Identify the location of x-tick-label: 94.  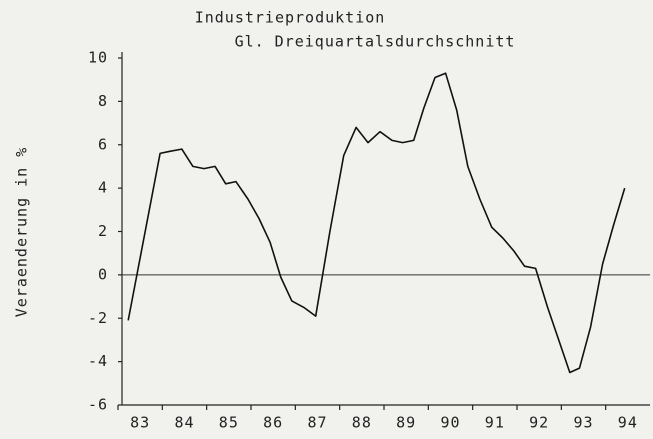
(628, 423).